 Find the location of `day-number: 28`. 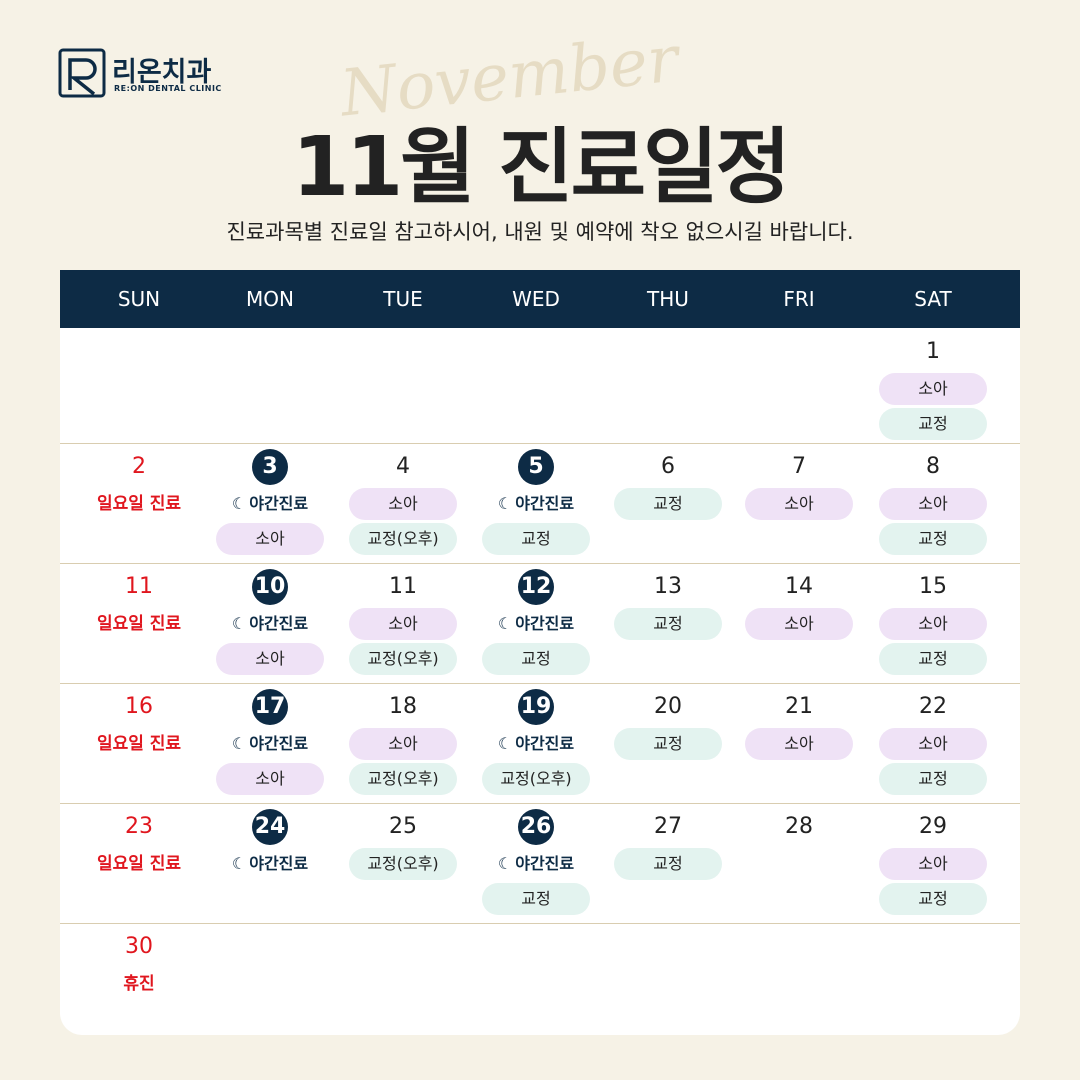

day-number: 28 is located at coordinates (799, 826).